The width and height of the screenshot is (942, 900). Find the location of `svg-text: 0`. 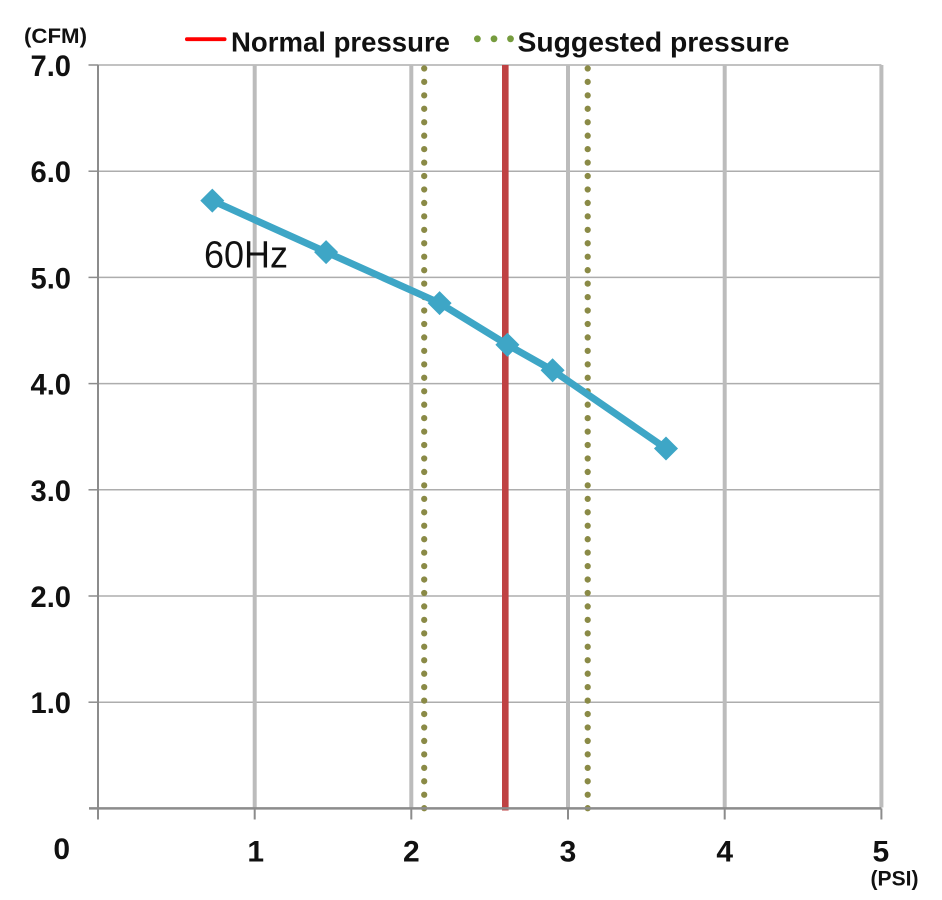

svg-text: 0 is located at coordinates (61, 849).